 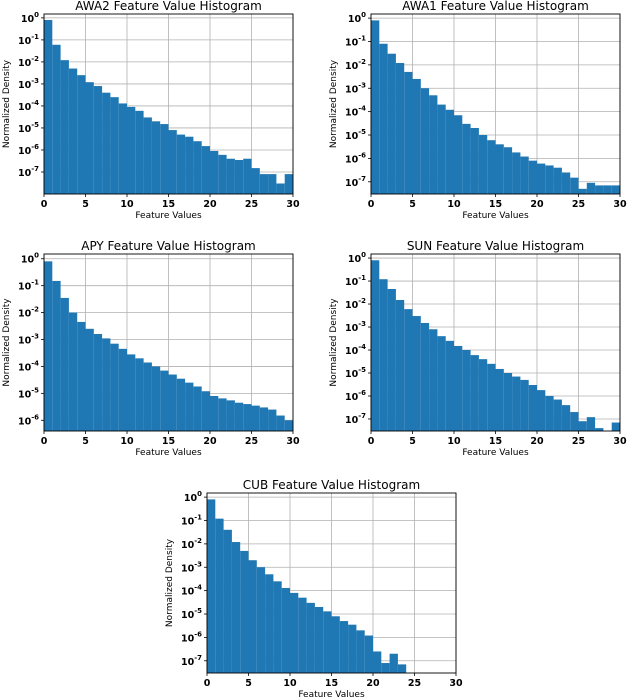 I want to click on x-tick-label: 25, so click(x=251, y=204).